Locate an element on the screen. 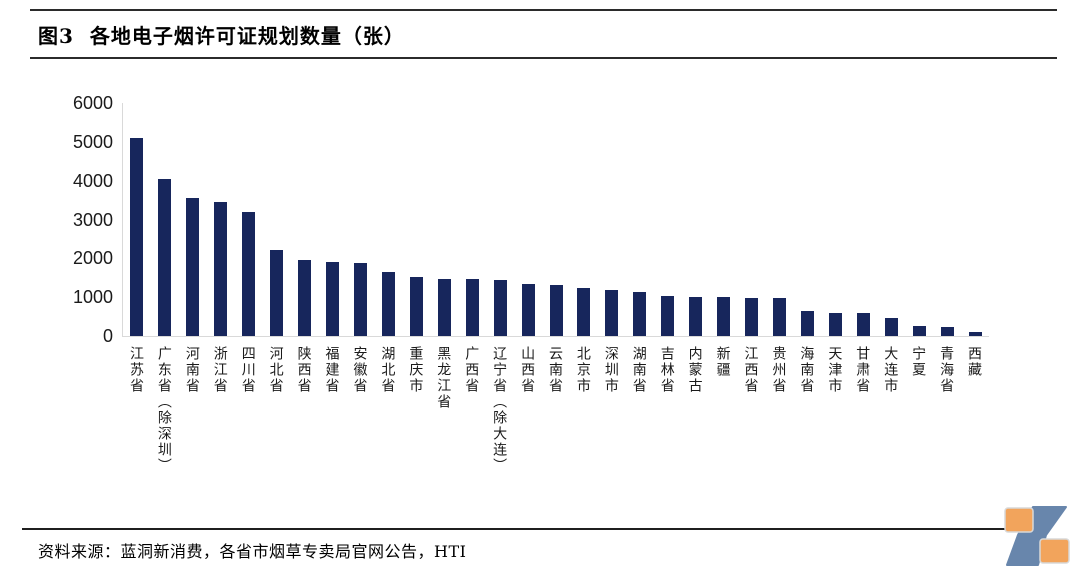 This screenshot has height=575, width=1080. footer-divider is located at coordinates (517, 529).